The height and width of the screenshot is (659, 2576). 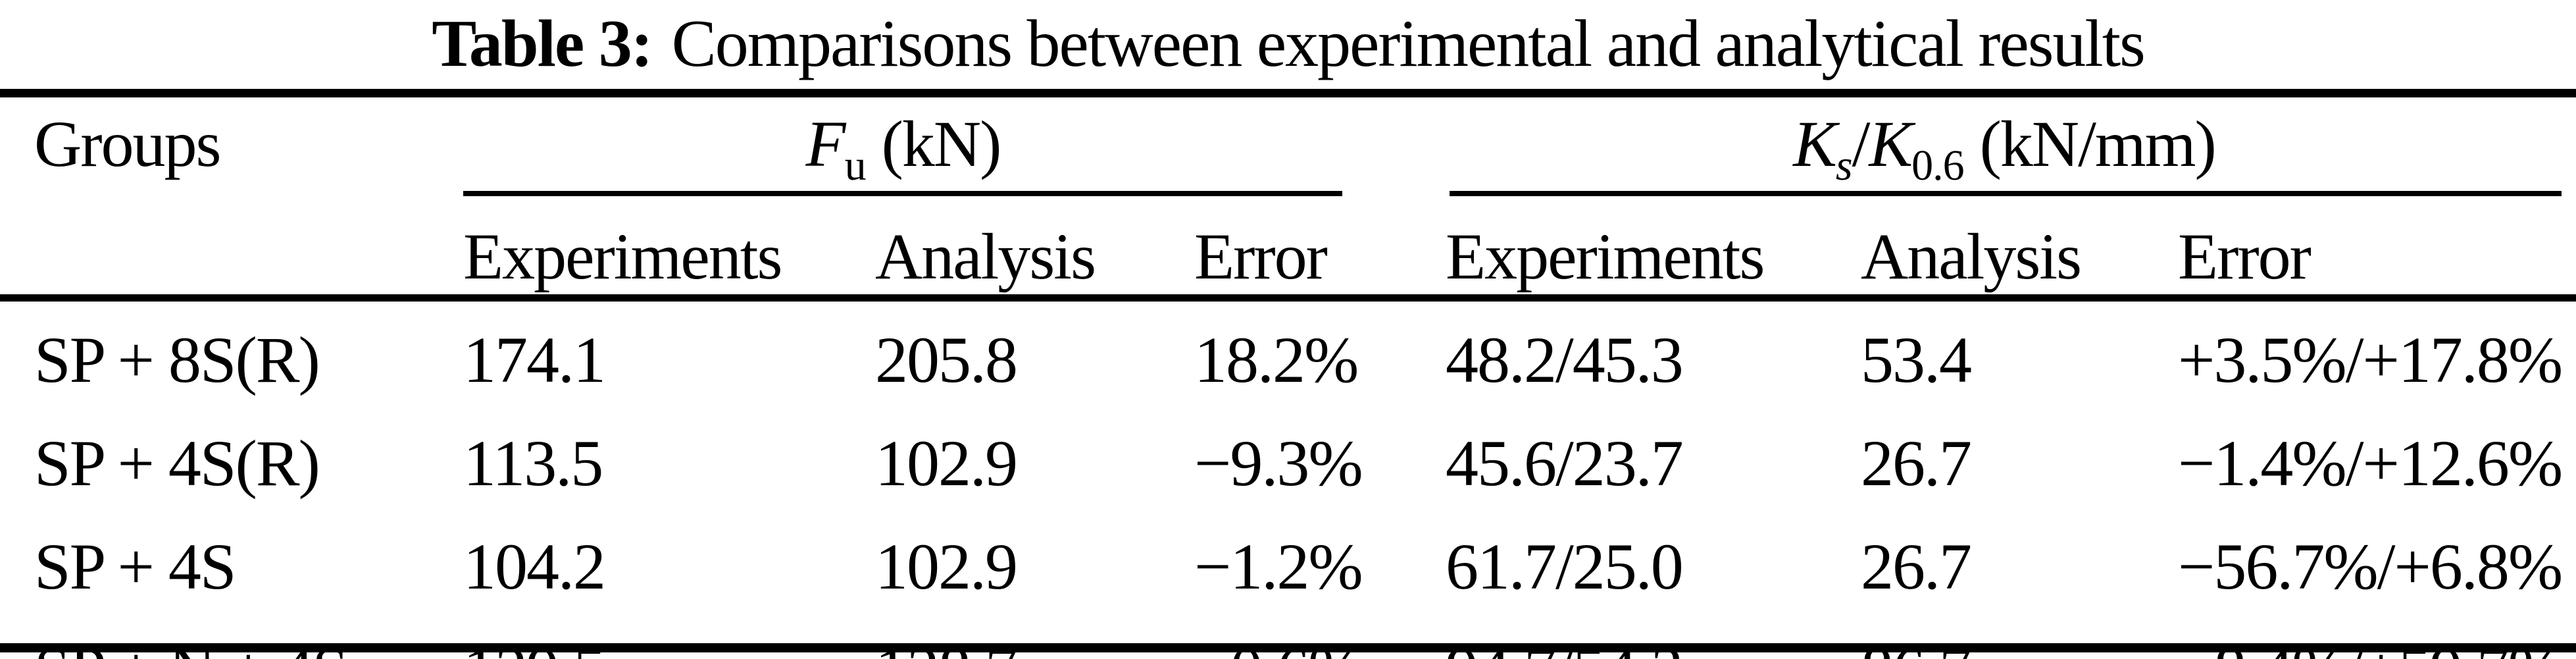 I want to click on cell-ks-analysis: 86.7, so click(x=2020, y=632).